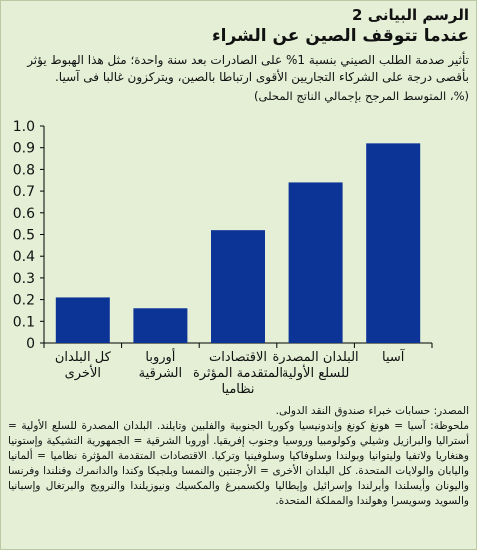 The width and height of the screenshot is (477, 550). Describe the element at coordinates (30, 344) in the screenshot. I see `y-tick-label: 0` at that location.